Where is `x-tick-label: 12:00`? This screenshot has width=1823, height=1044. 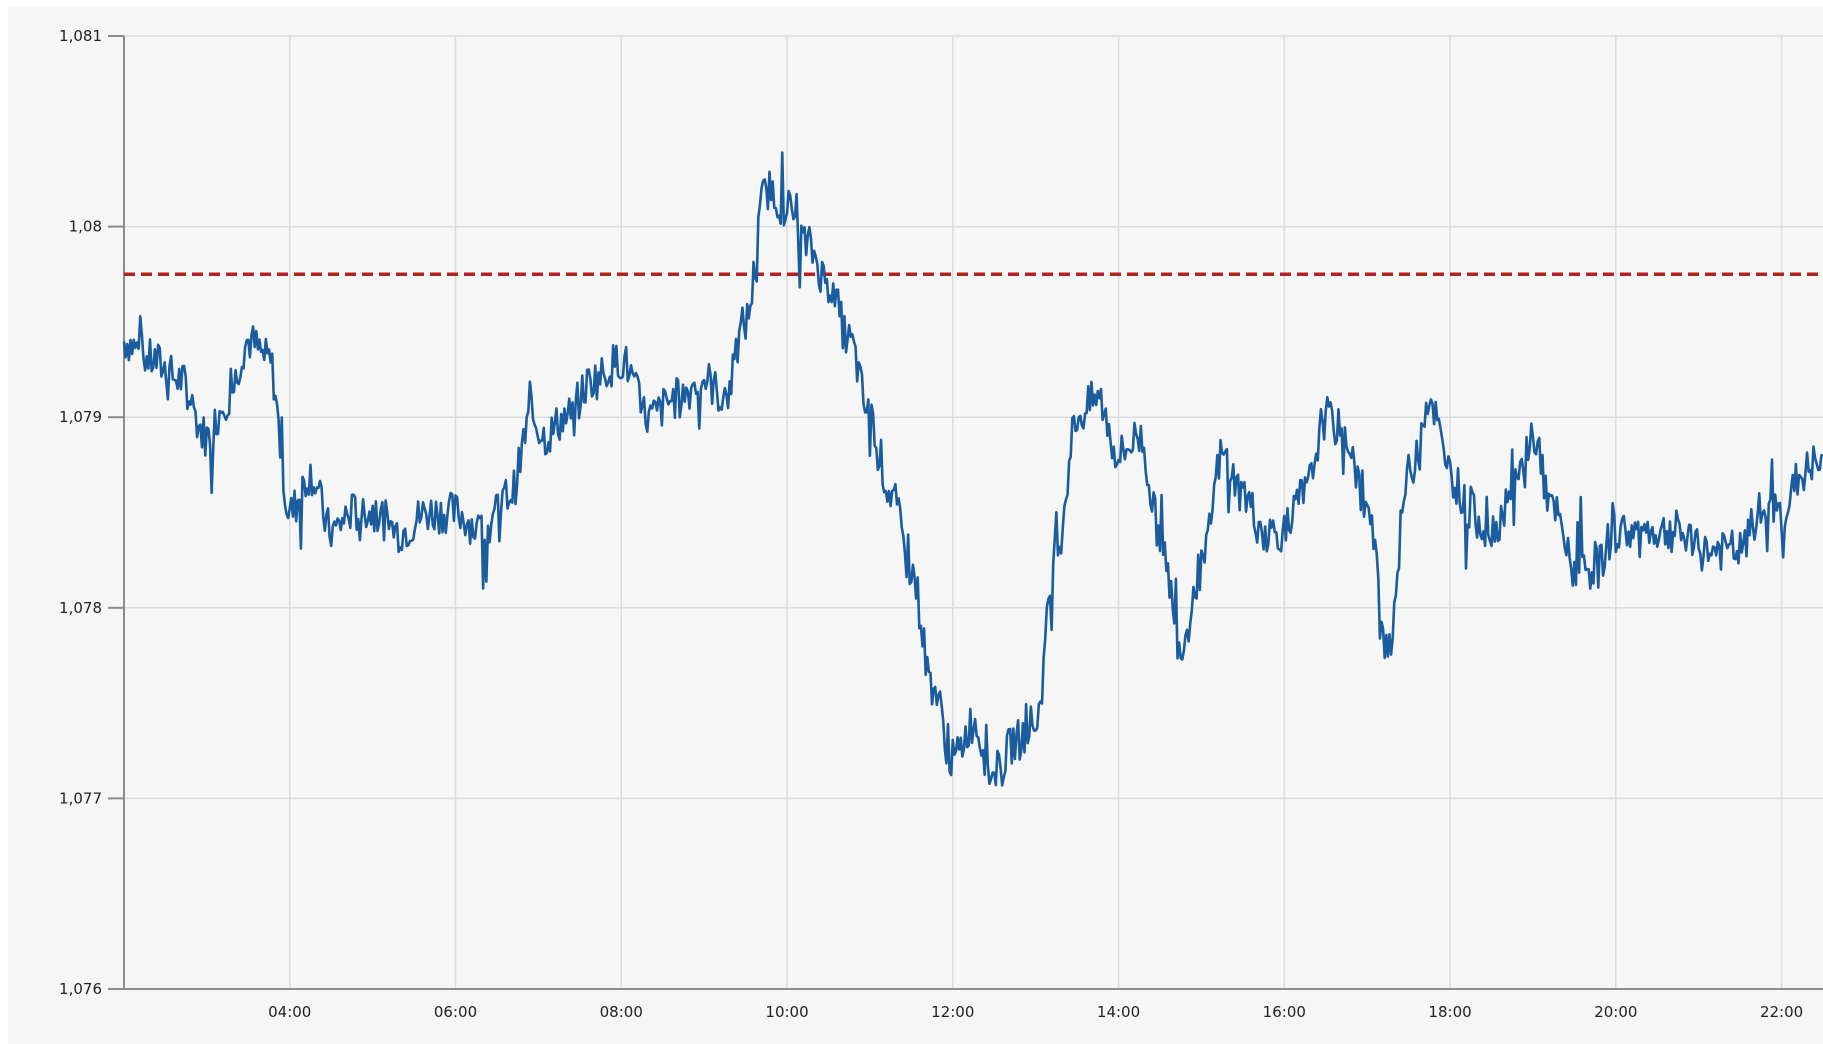
x-tick-label: 12:00 is located at coordinates (952, 1012).